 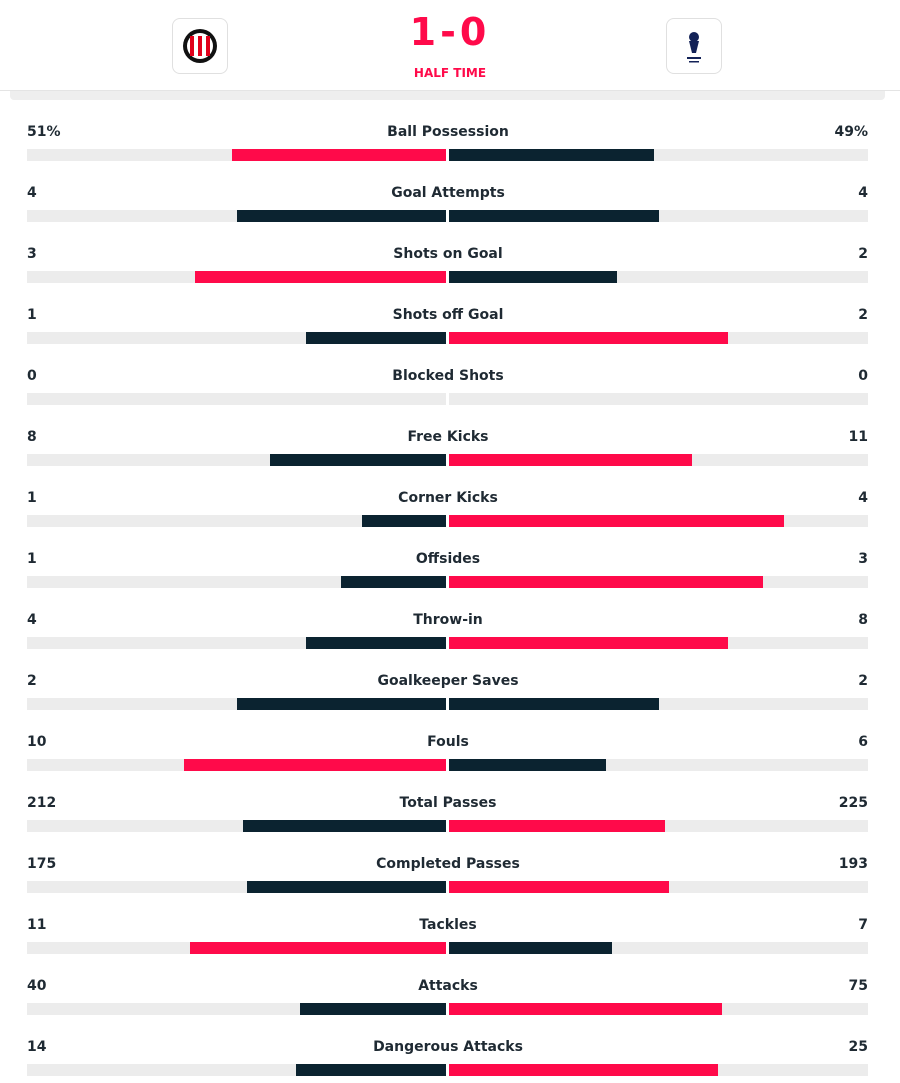 What do you see at coordinates (858, 986) in the screenshot?
I see `away-value: 75` at bounding box center [858, 986].